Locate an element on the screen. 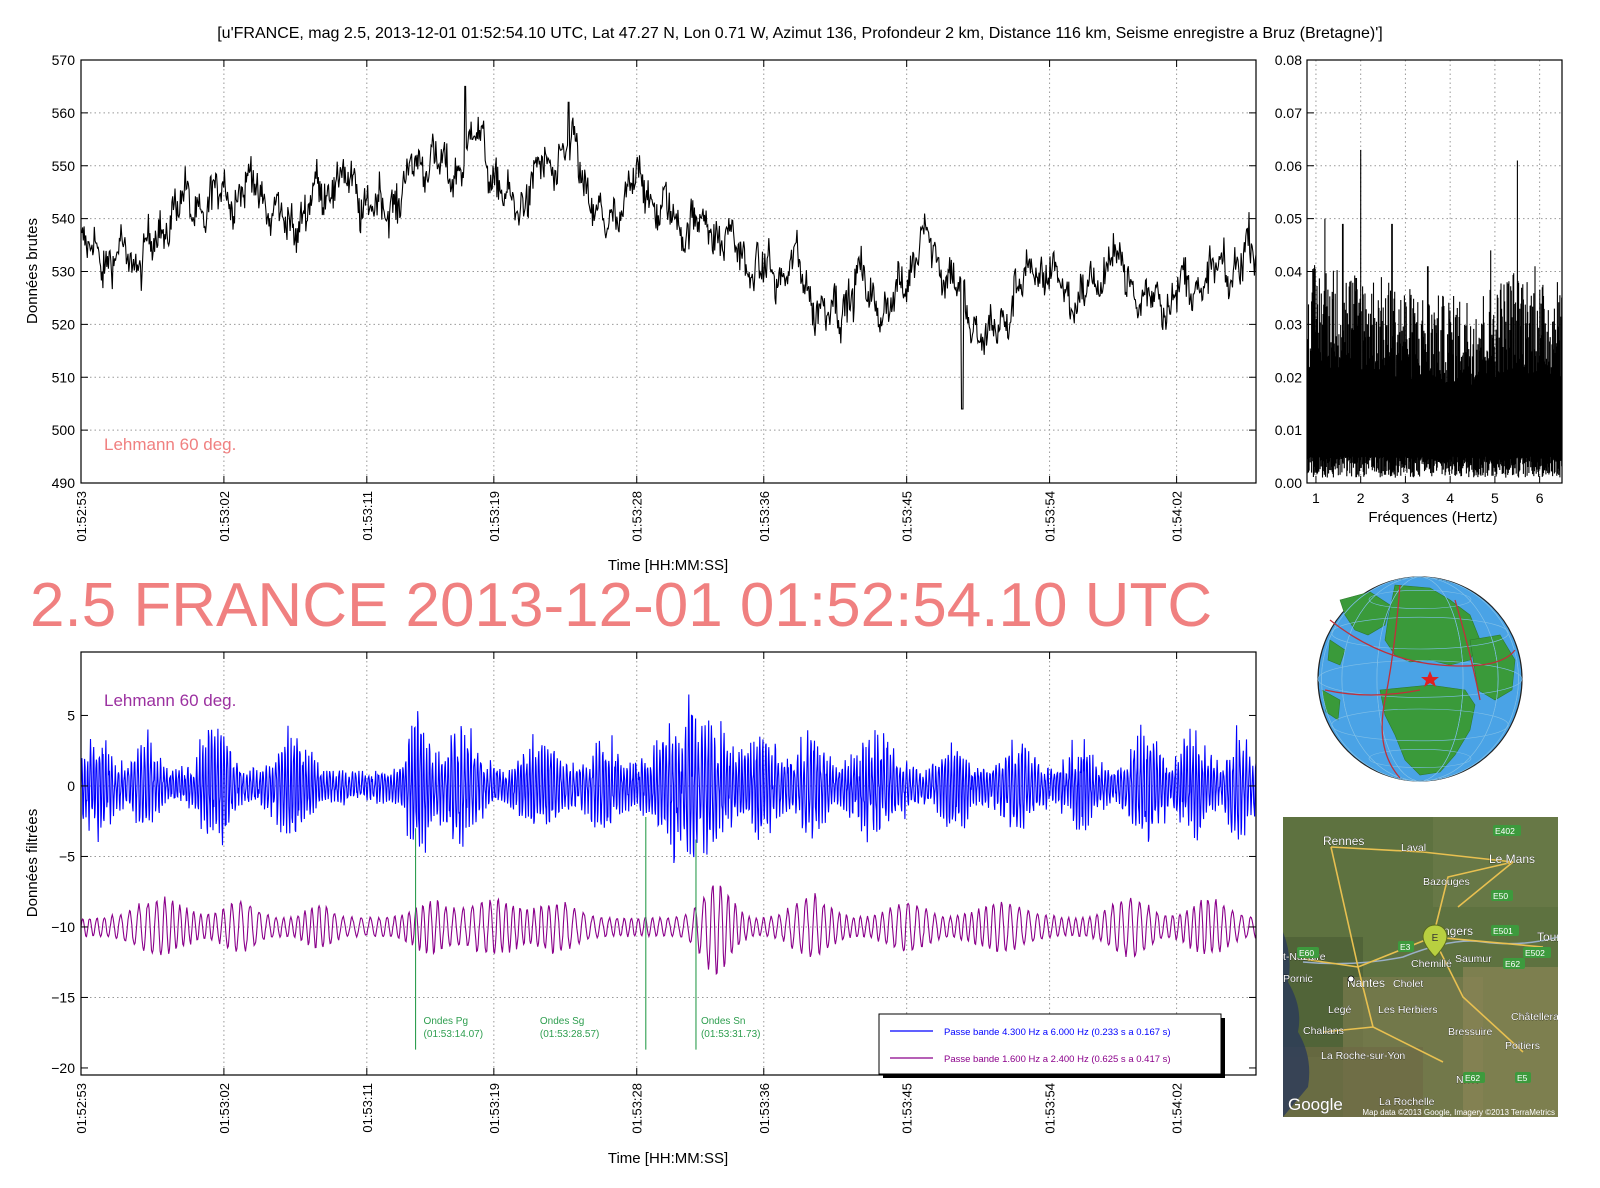  filtered-y-tick-label: −5 is located at coordinates (67, 856).